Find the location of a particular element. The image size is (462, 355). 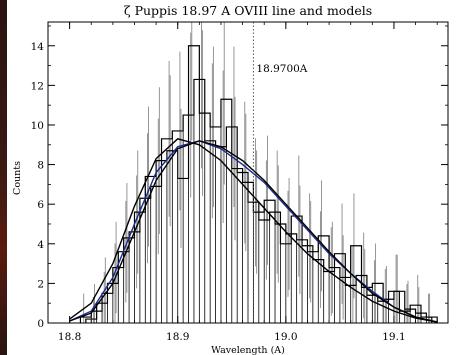

chart-title: ζ Puppis 18.97 A OVIII line and models is located at coordinates (248, 10).